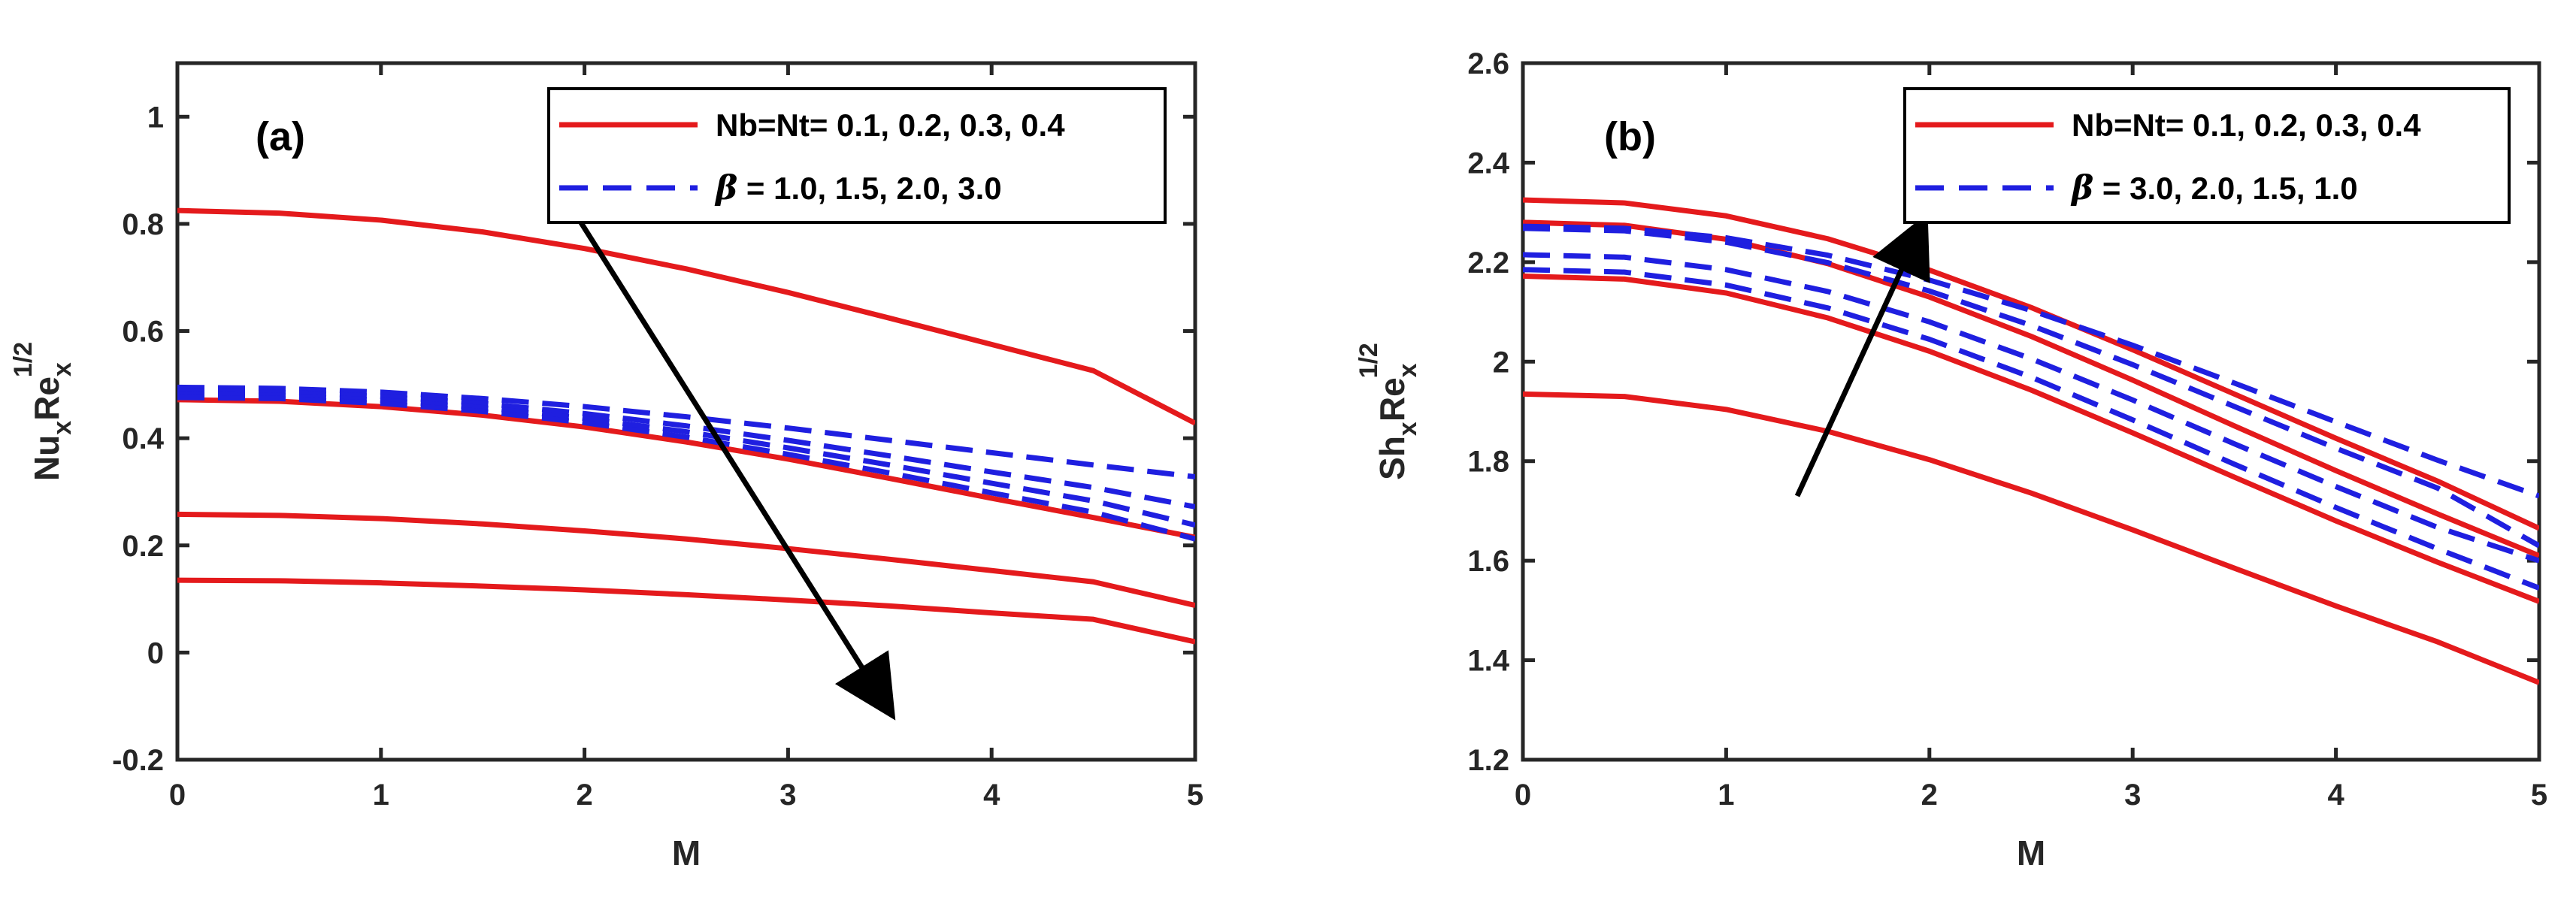 This screenshot has height=904, width=2576. Describe the element at coordinates (143, 332) in the screenshot. I see `y-tick-label: 0.6` at that location.